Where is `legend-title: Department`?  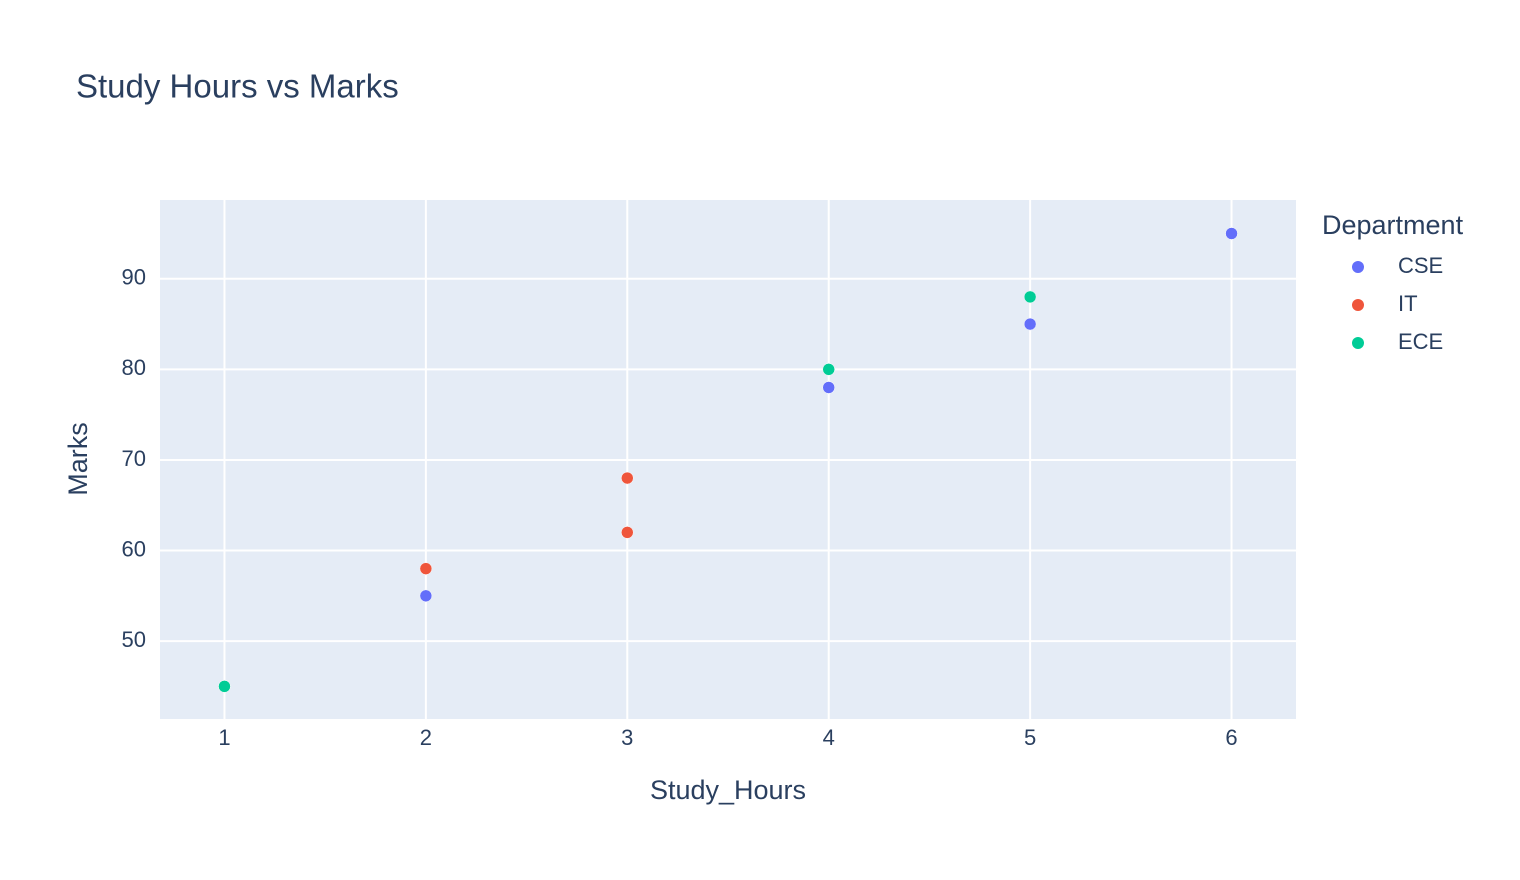
legend-title: Department is located at coordinates (1393, 225).